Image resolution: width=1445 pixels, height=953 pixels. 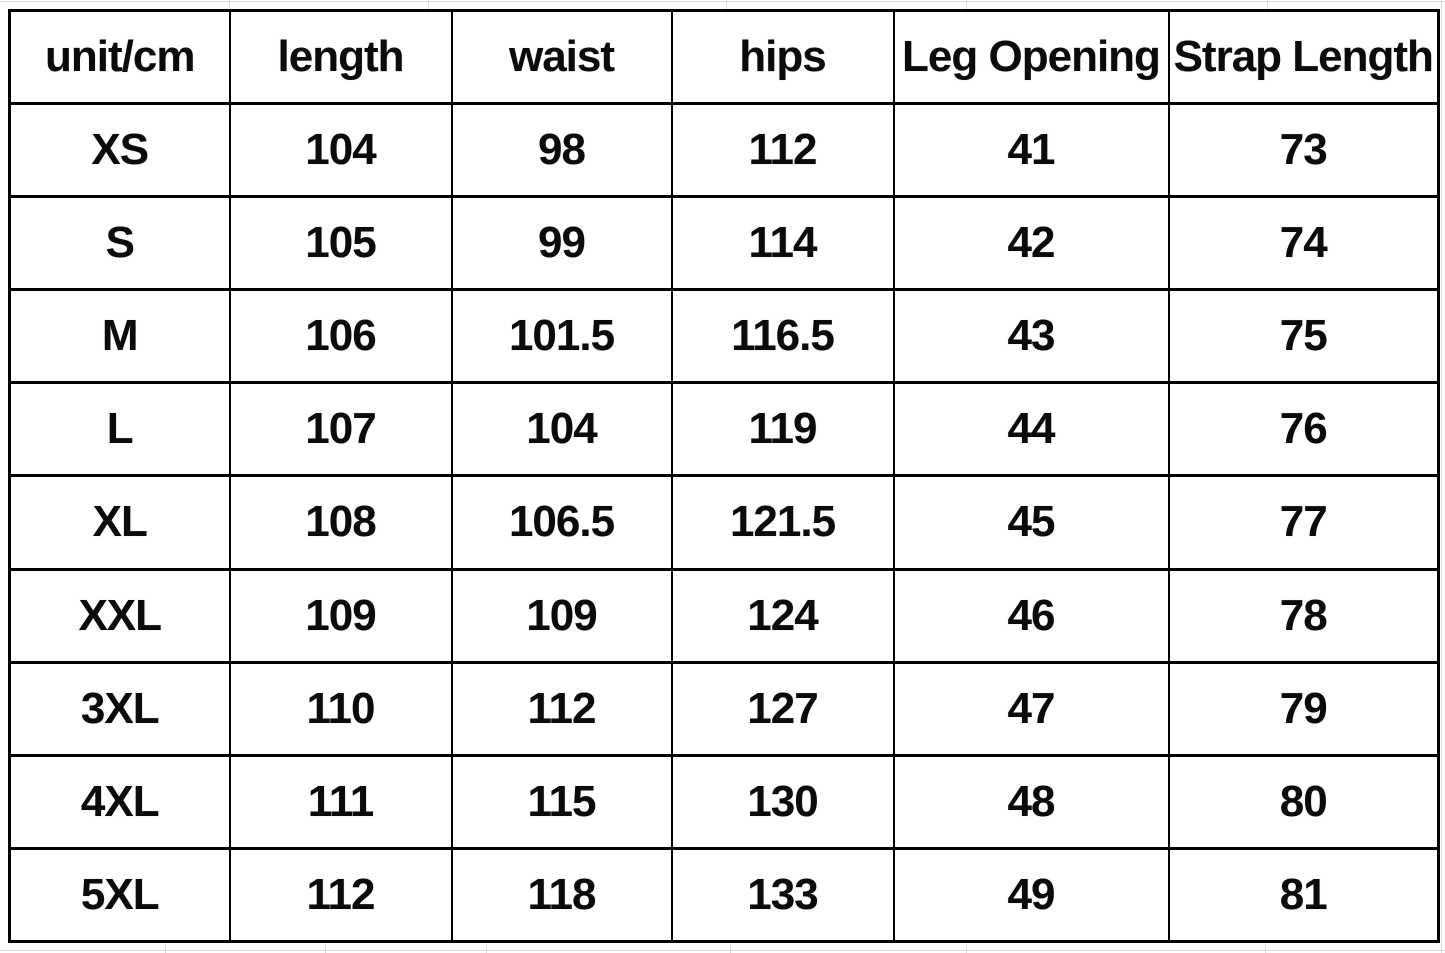 What do you see at coordinates (340, 895) in the screenshot?
I see `length-cell: 112` at bounding box center [340, 895].